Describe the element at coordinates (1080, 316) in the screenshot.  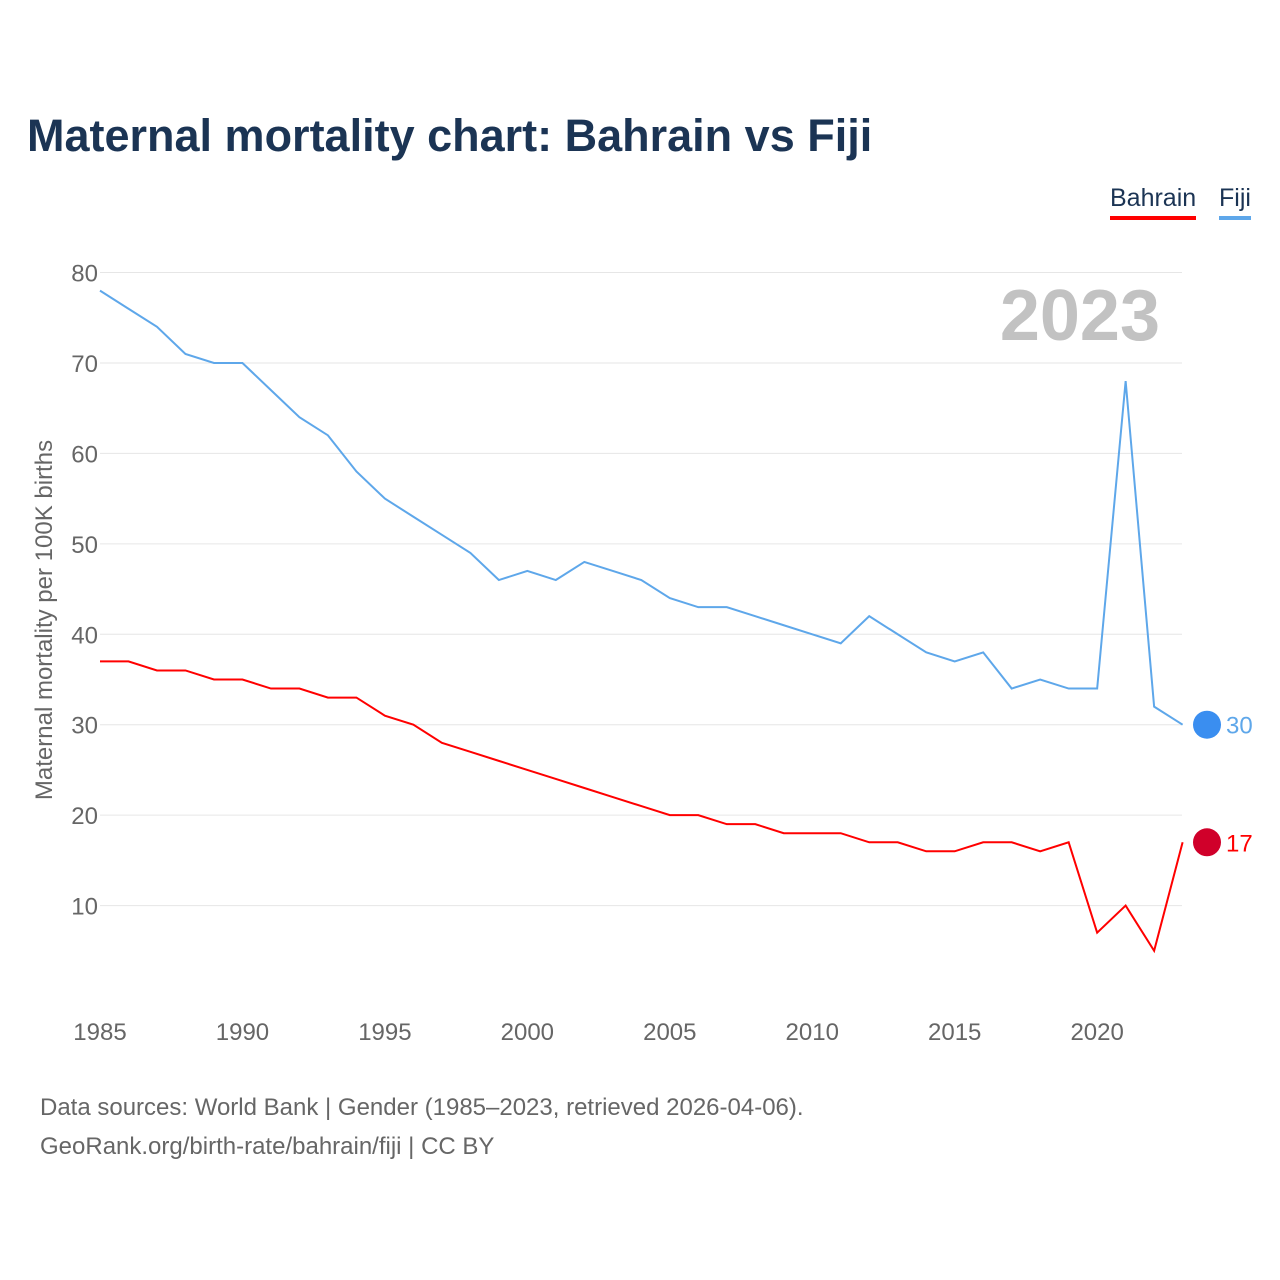
I see `year-label: 2023` at that location.